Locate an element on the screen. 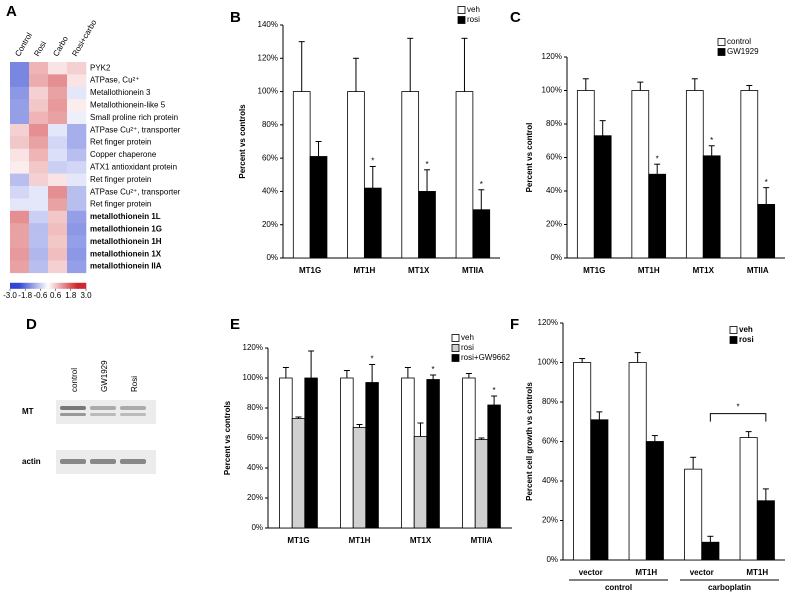 The height and width of the screenshot is (593, 800). significance: * is located at coordinates (711, 140).